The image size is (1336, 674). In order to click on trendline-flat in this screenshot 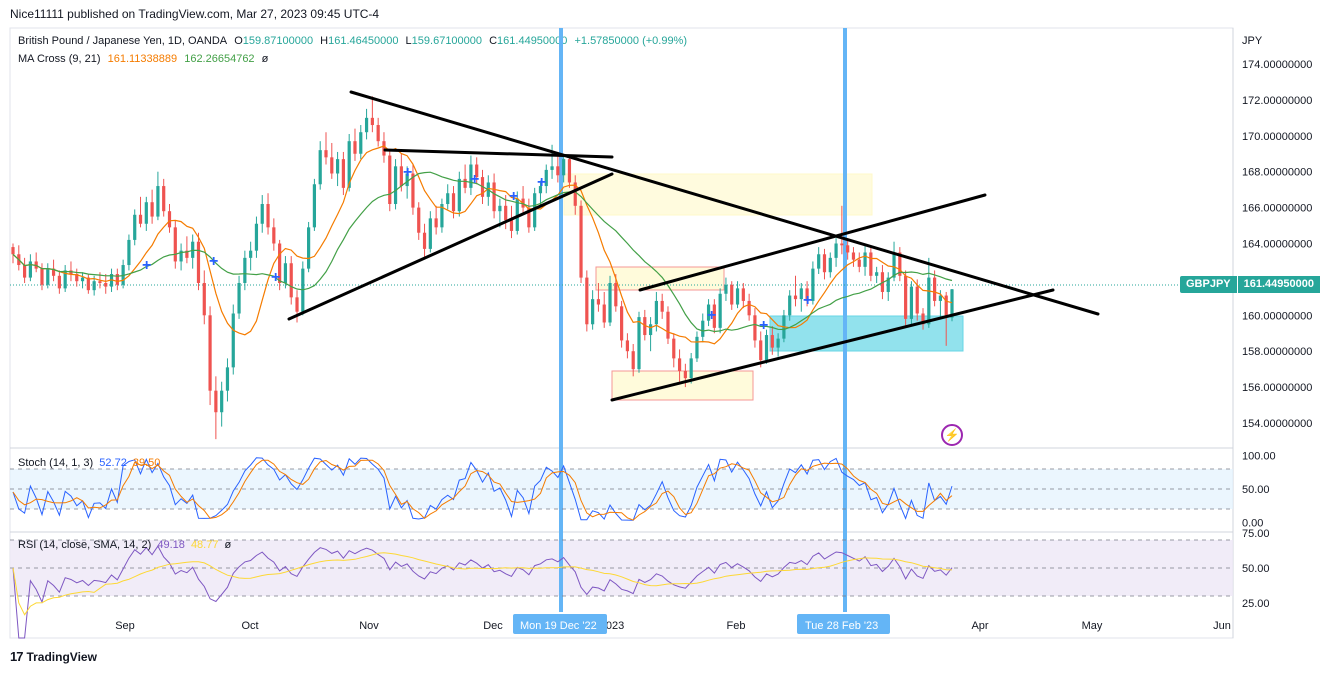, I will do `click(498, 153)`.